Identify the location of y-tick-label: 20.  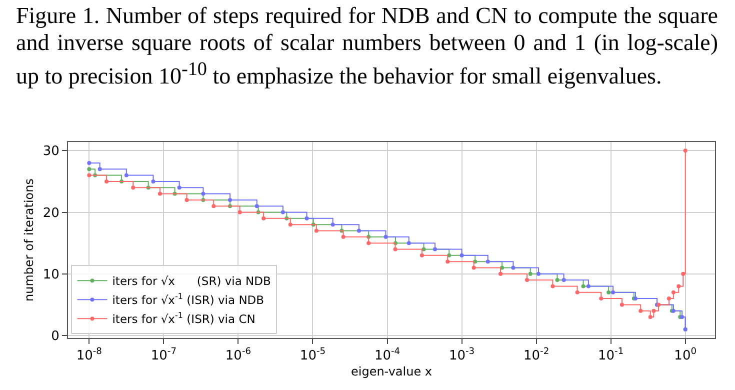
(51, 213).